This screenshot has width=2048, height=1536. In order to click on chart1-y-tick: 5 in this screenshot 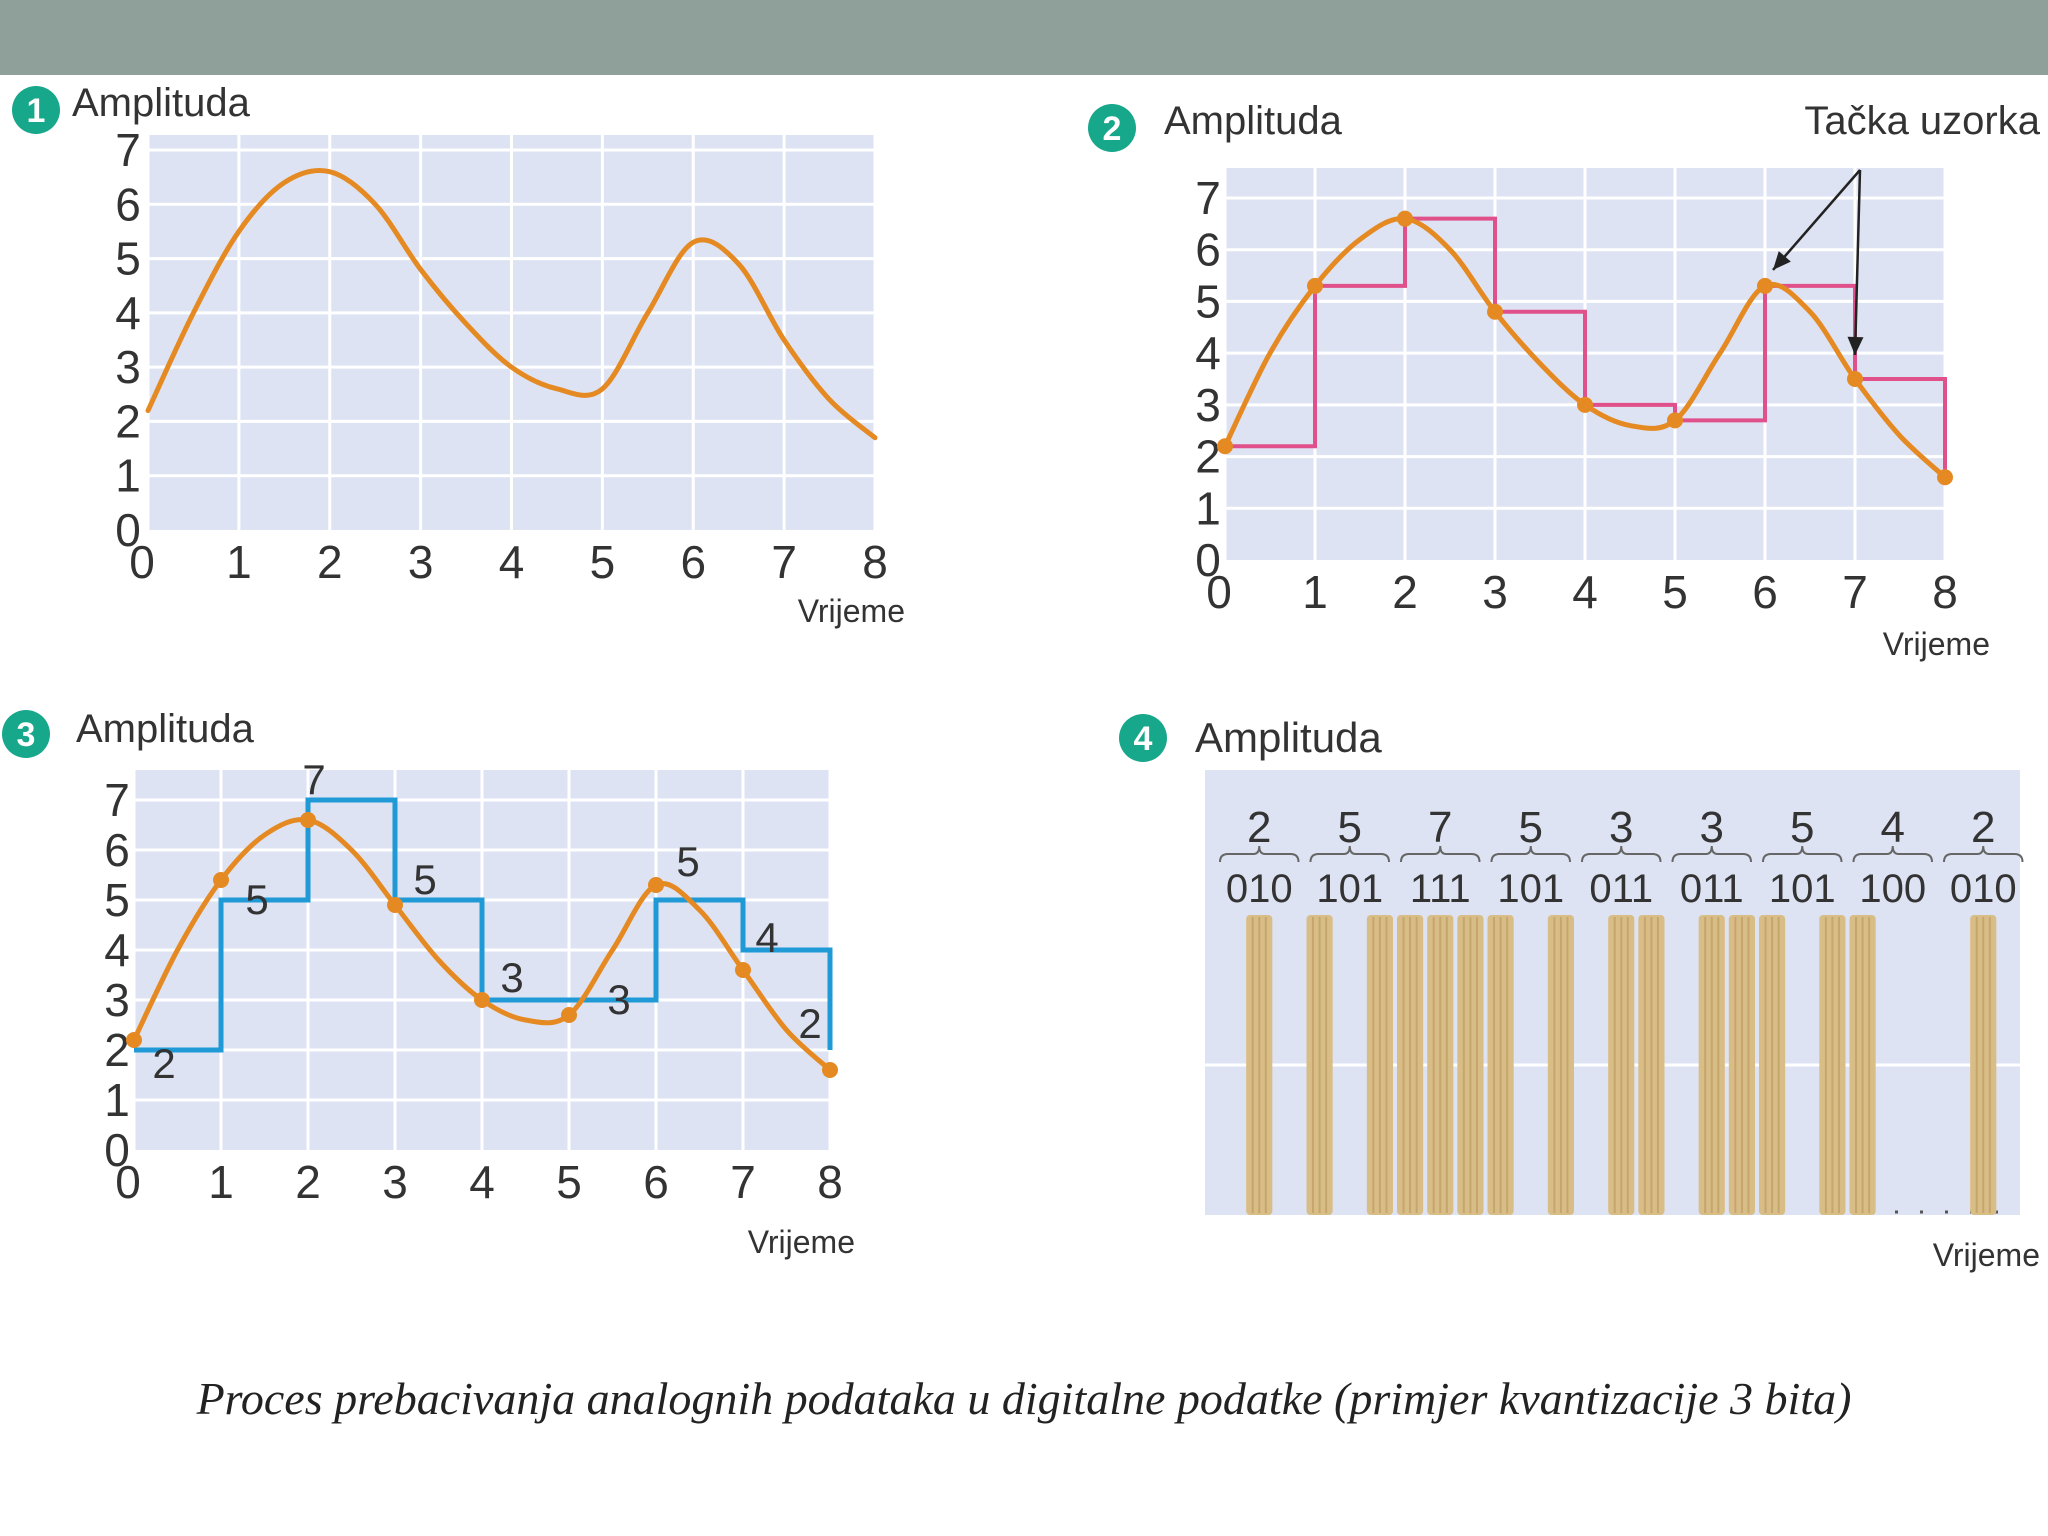, I will do `click(128, 259)`.